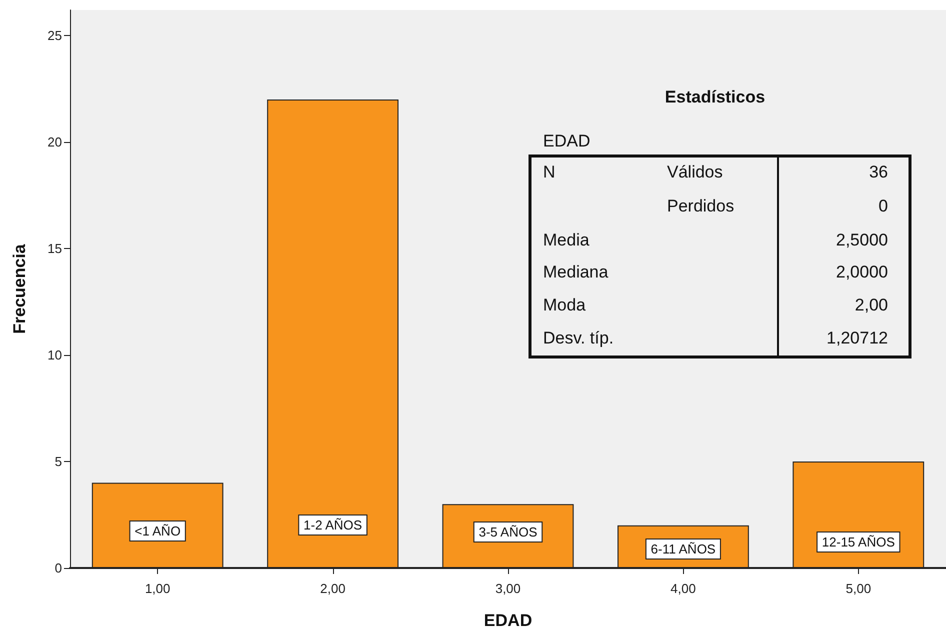 The image size is (946, 634). Describe the element at coordinates (55, 142) in the screenshot. I see `y-tick-label: 20` at that location.